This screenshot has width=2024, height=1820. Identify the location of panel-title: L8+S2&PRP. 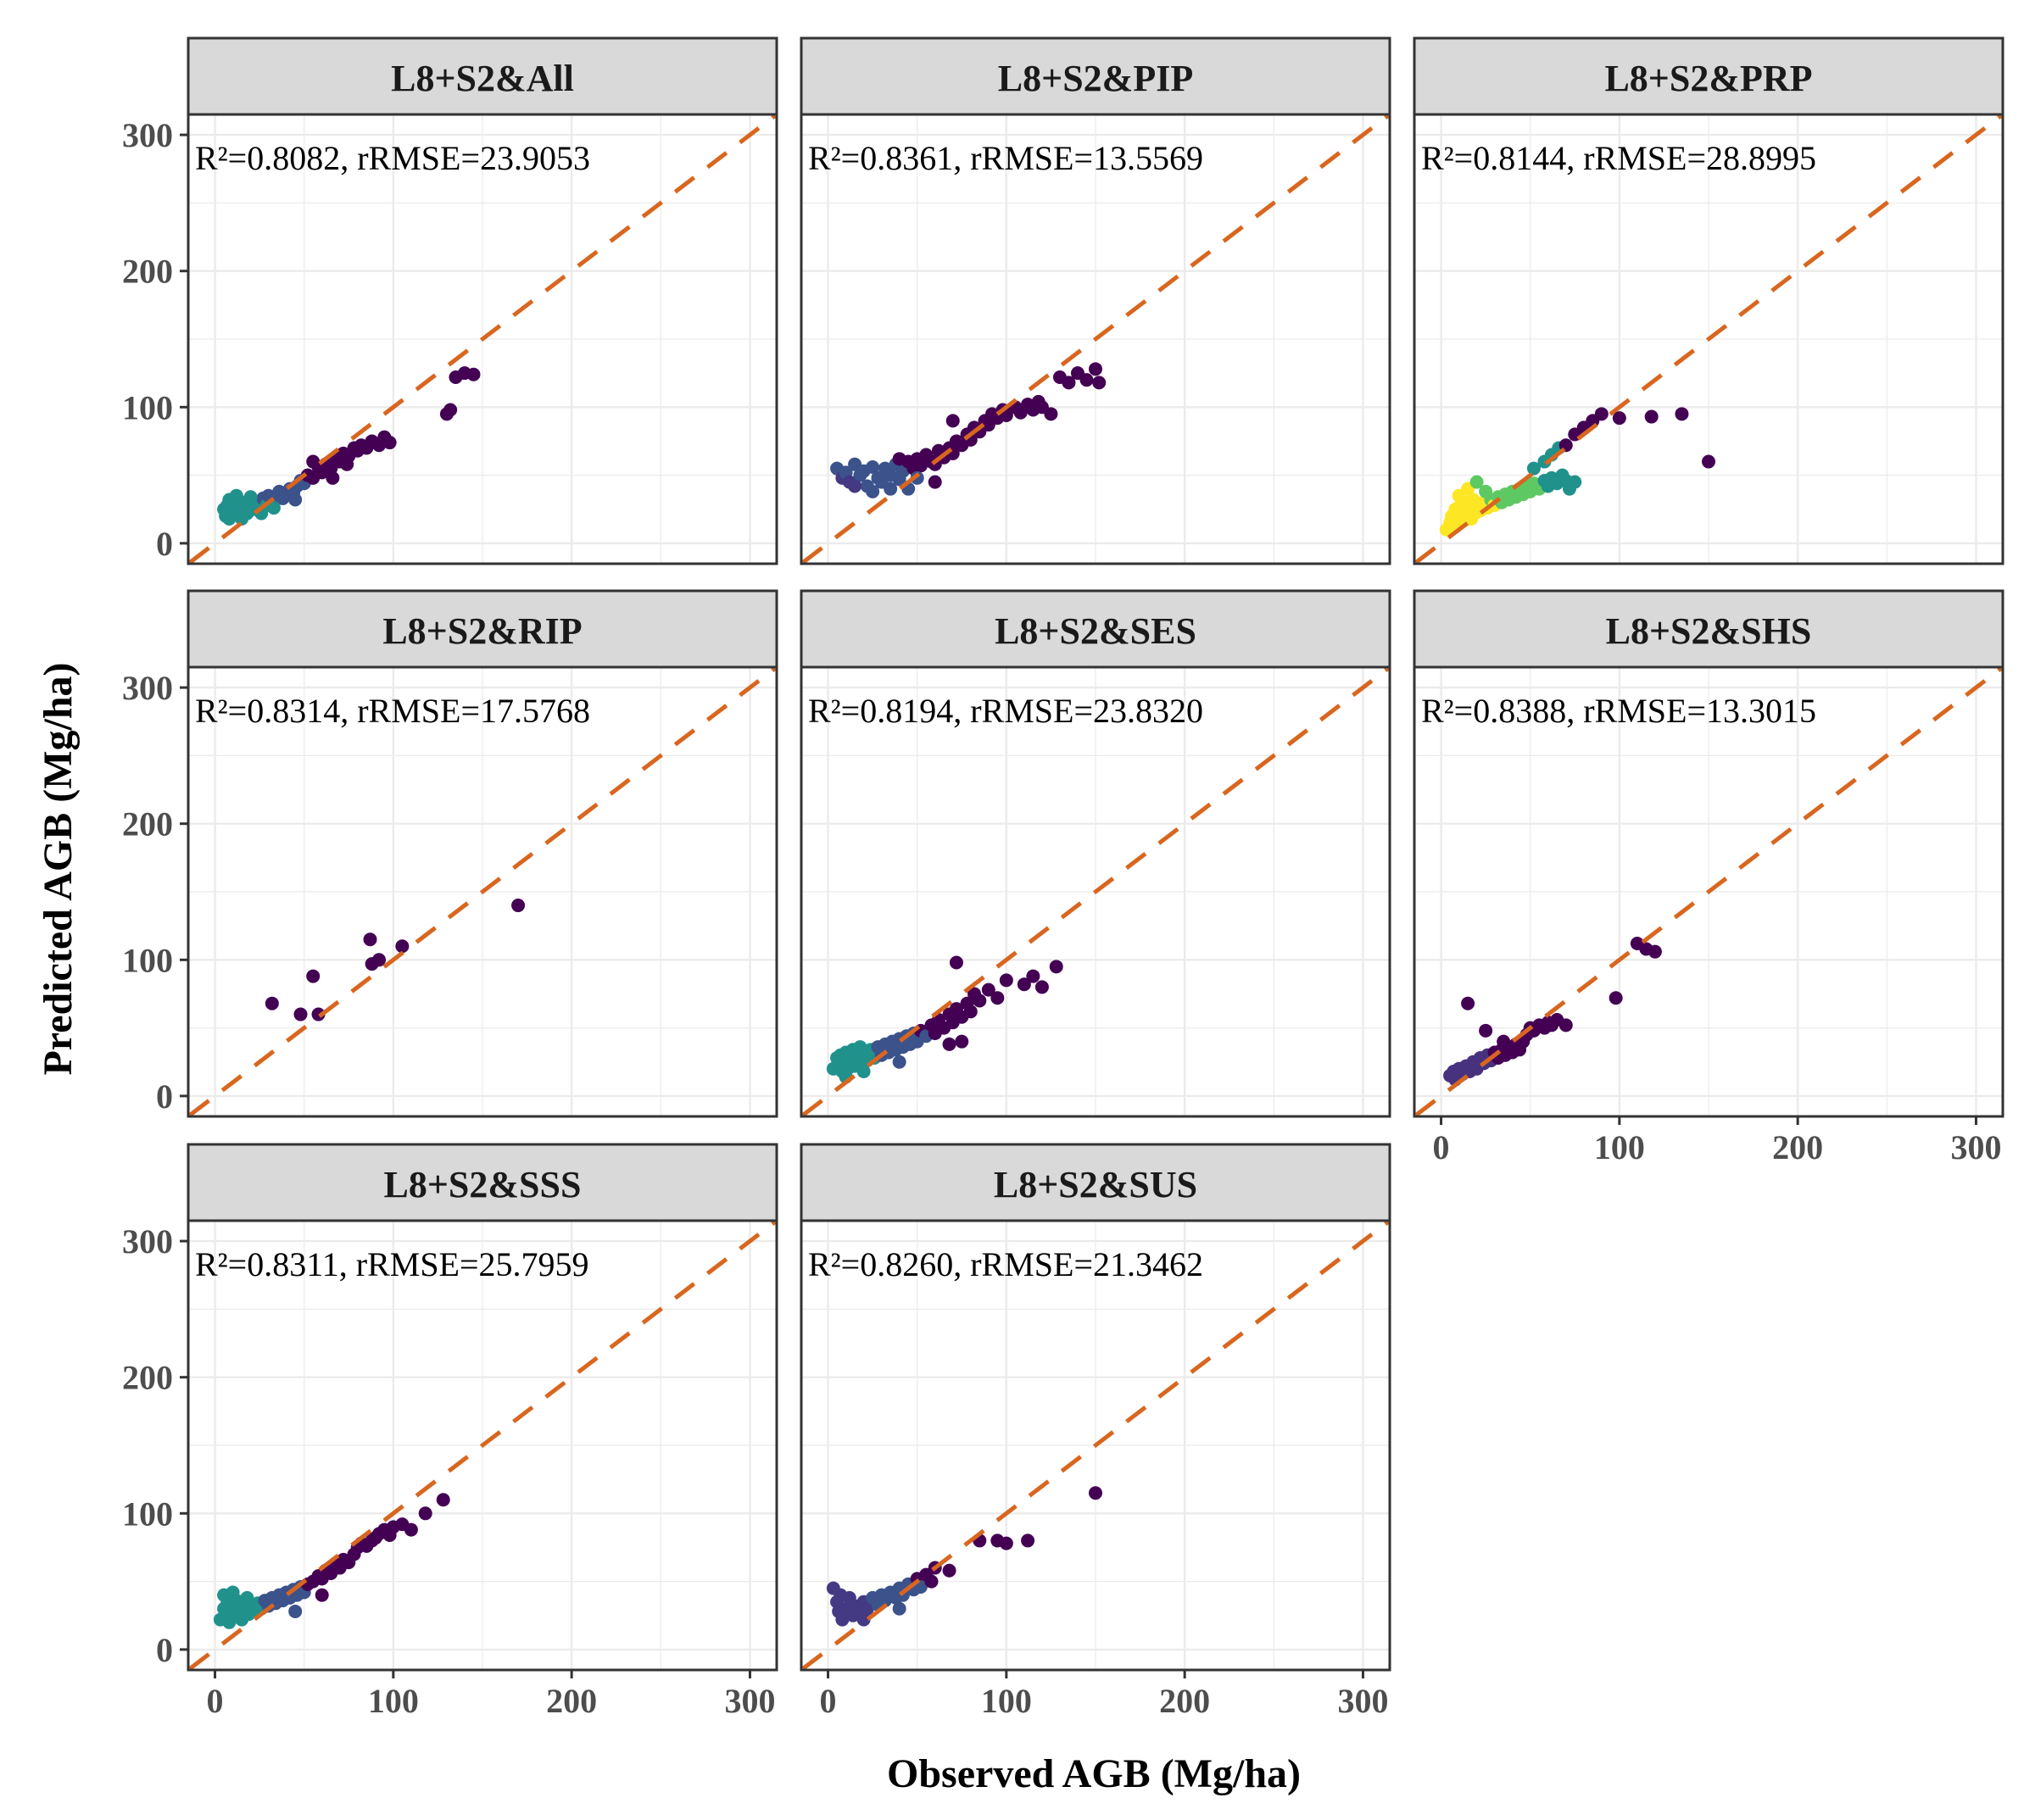
(1708, 78).